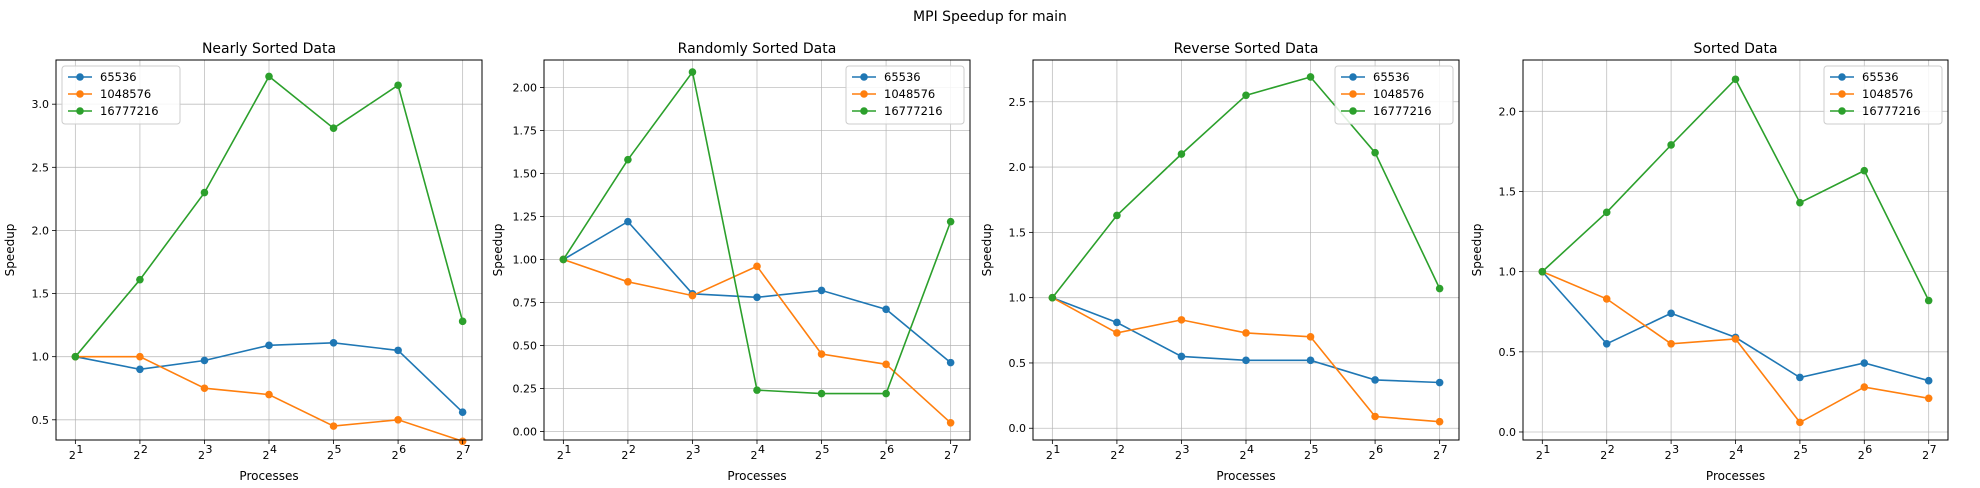 The height and width of the screenshot is (488, 1980). What do you see at coordinates (269, 49) in the screenshot?
I see `panel-title: Nearly Sorted Data` at bounding box center [269, 49].